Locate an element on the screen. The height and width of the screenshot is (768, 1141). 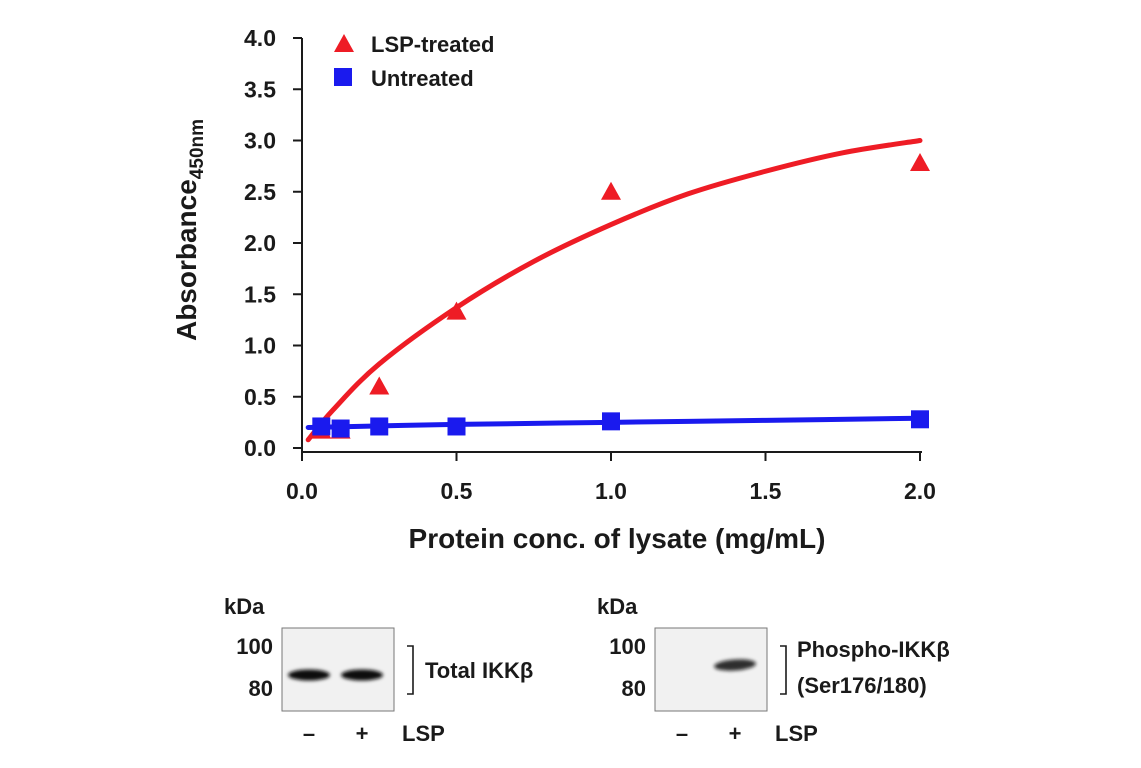
western-blot-total: kDa 100 80 Total IKKβ – + LSP is located at coordinates (378, 670).